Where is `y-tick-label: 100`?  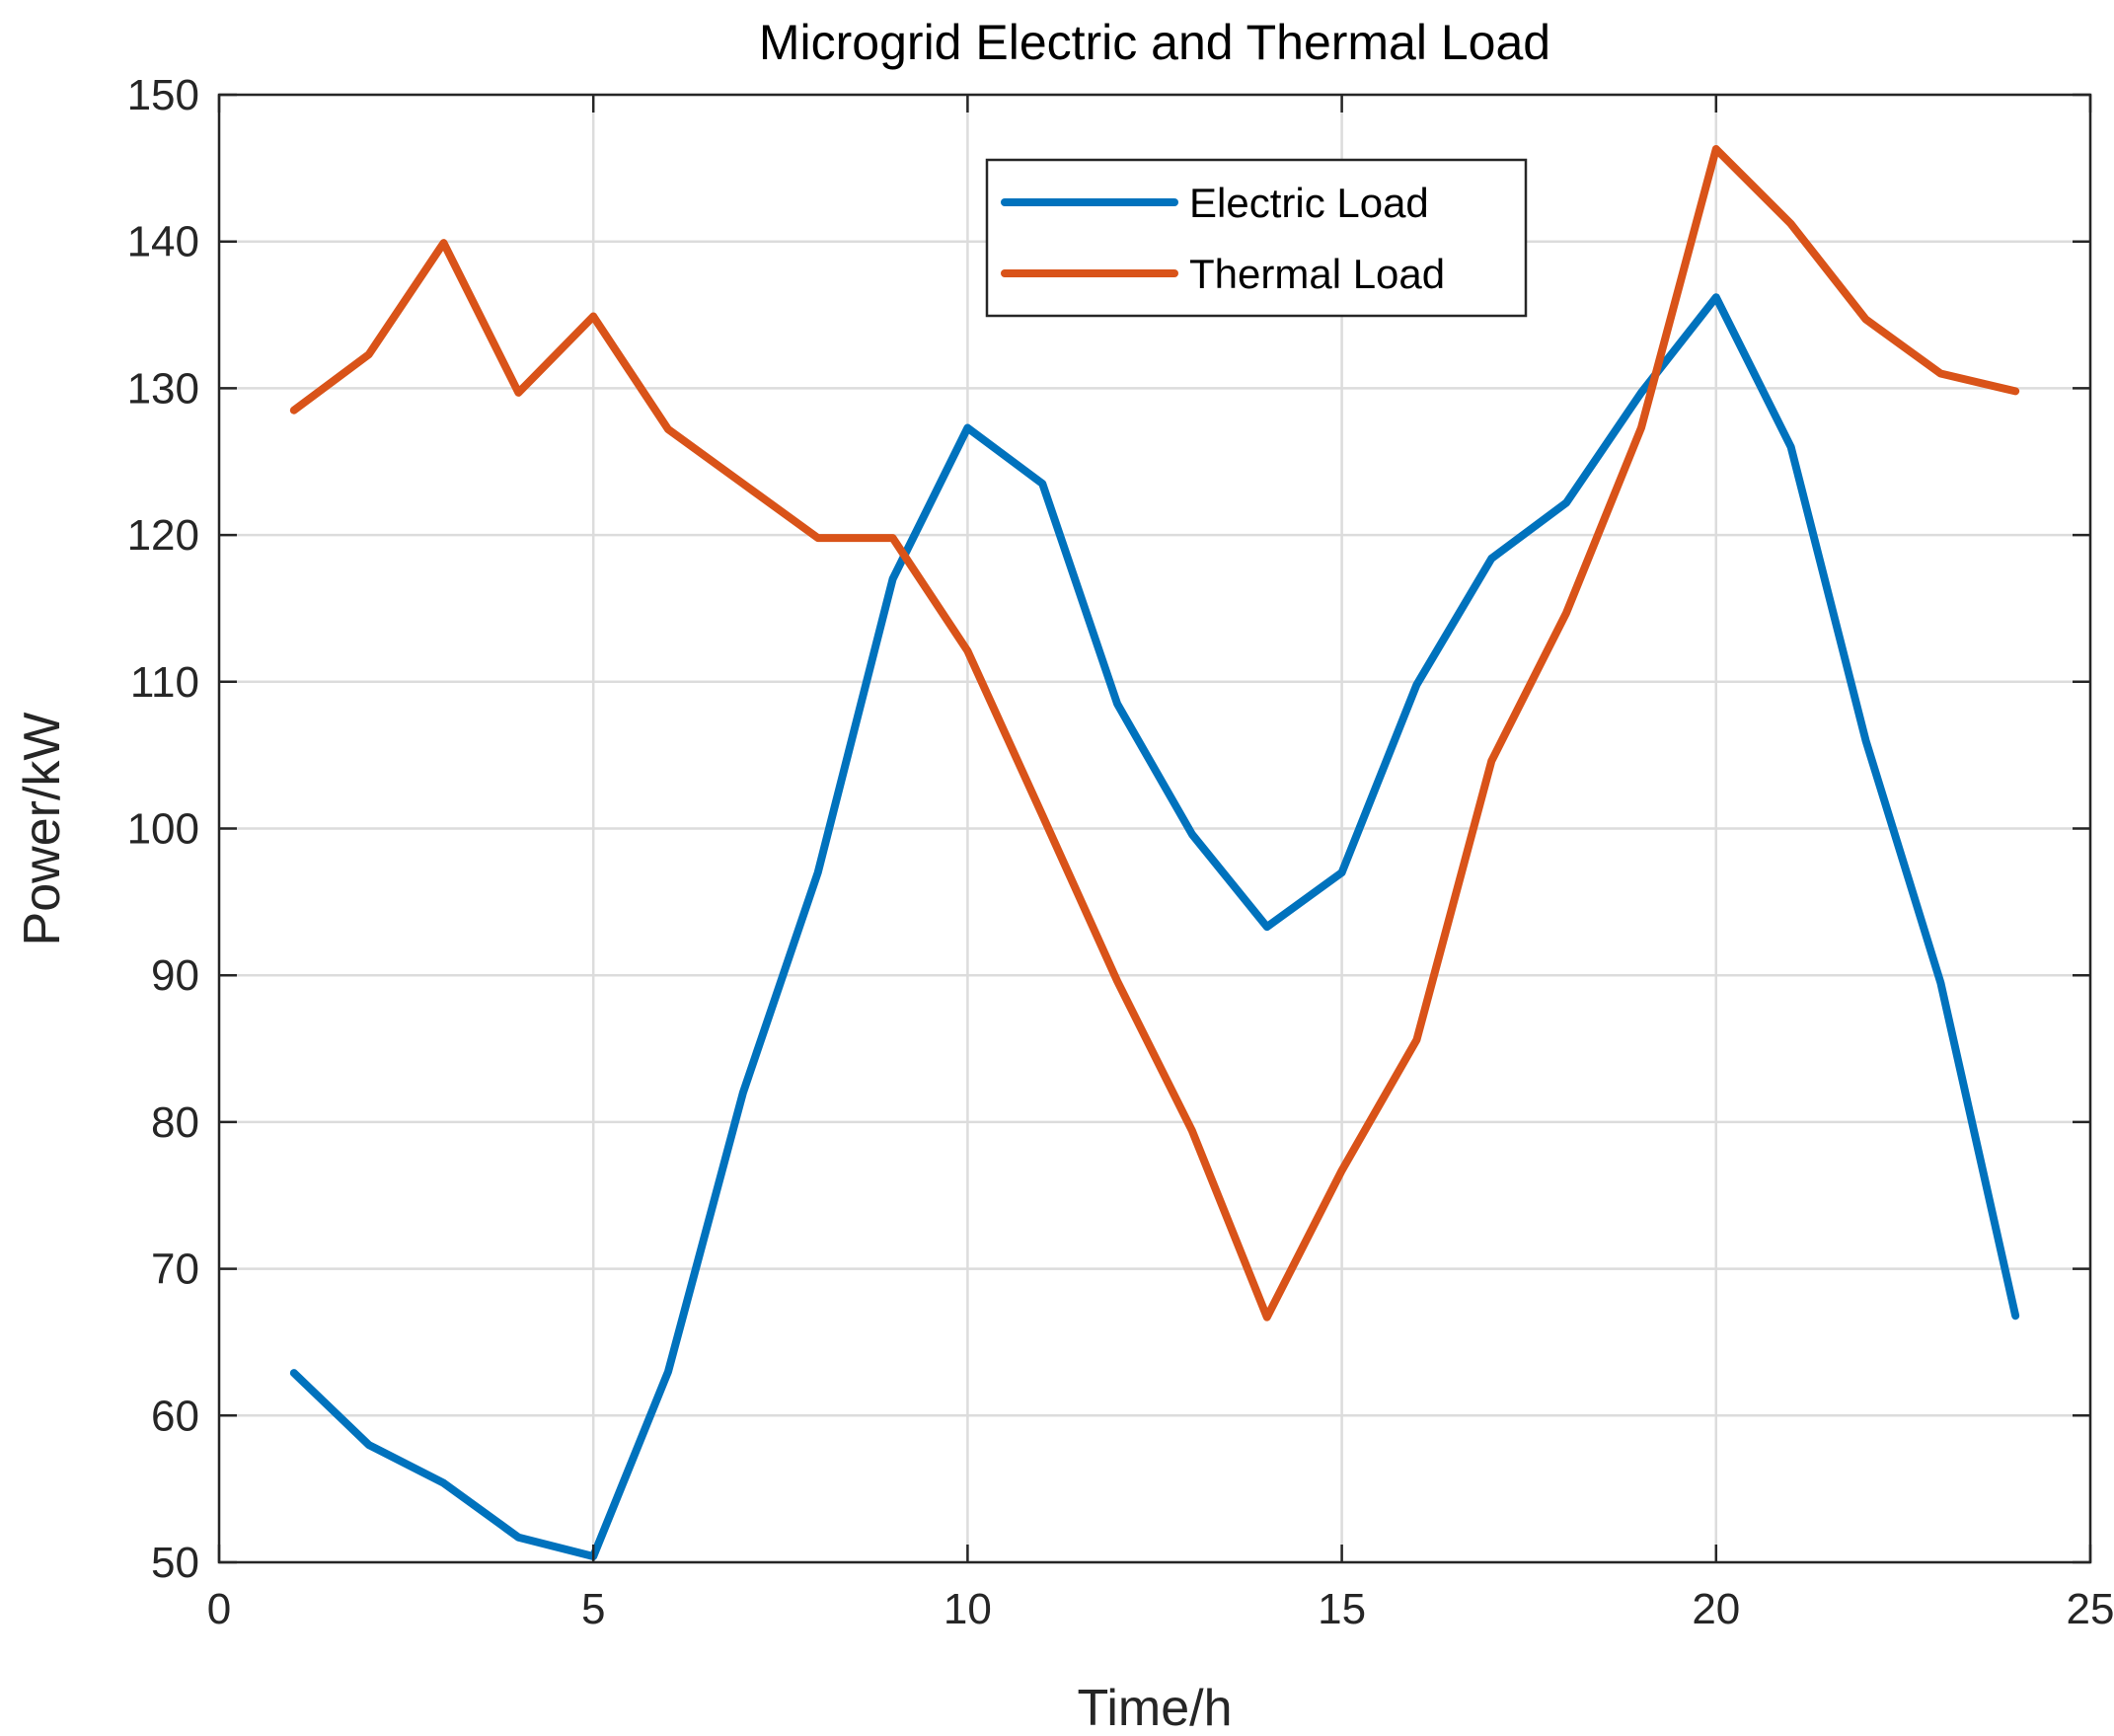
y-tick-label: 100 is located at coordinates (163, 829).